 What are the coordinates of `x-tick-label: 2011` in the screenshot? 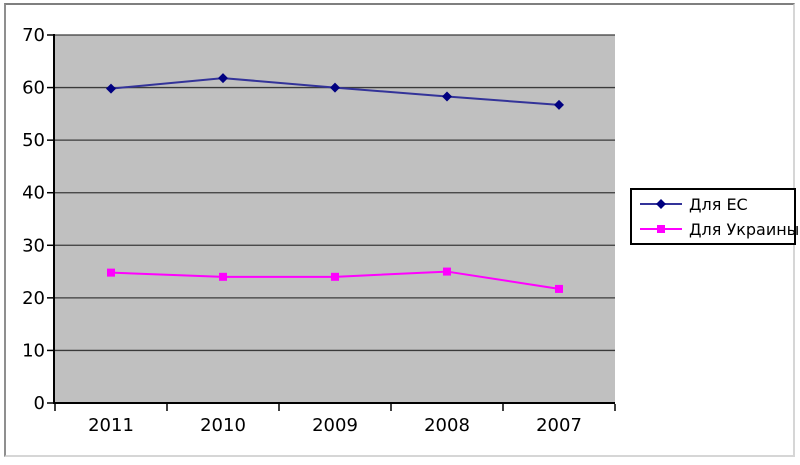 It's located at (111, 425).